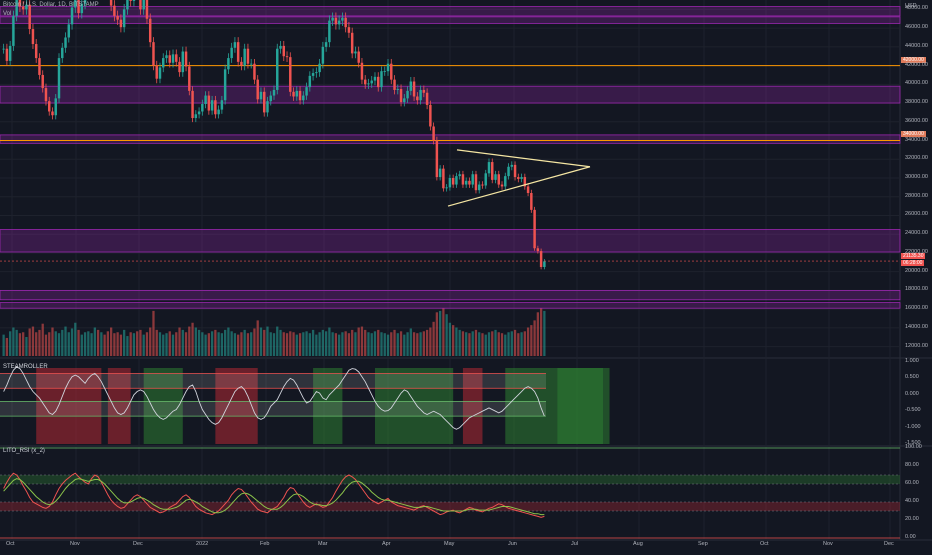 The width and height of the screenshot is (932, 555). Describe the element at coordinates (7, 14) in the screenshot. I see `volume-label: Vol` at that location.